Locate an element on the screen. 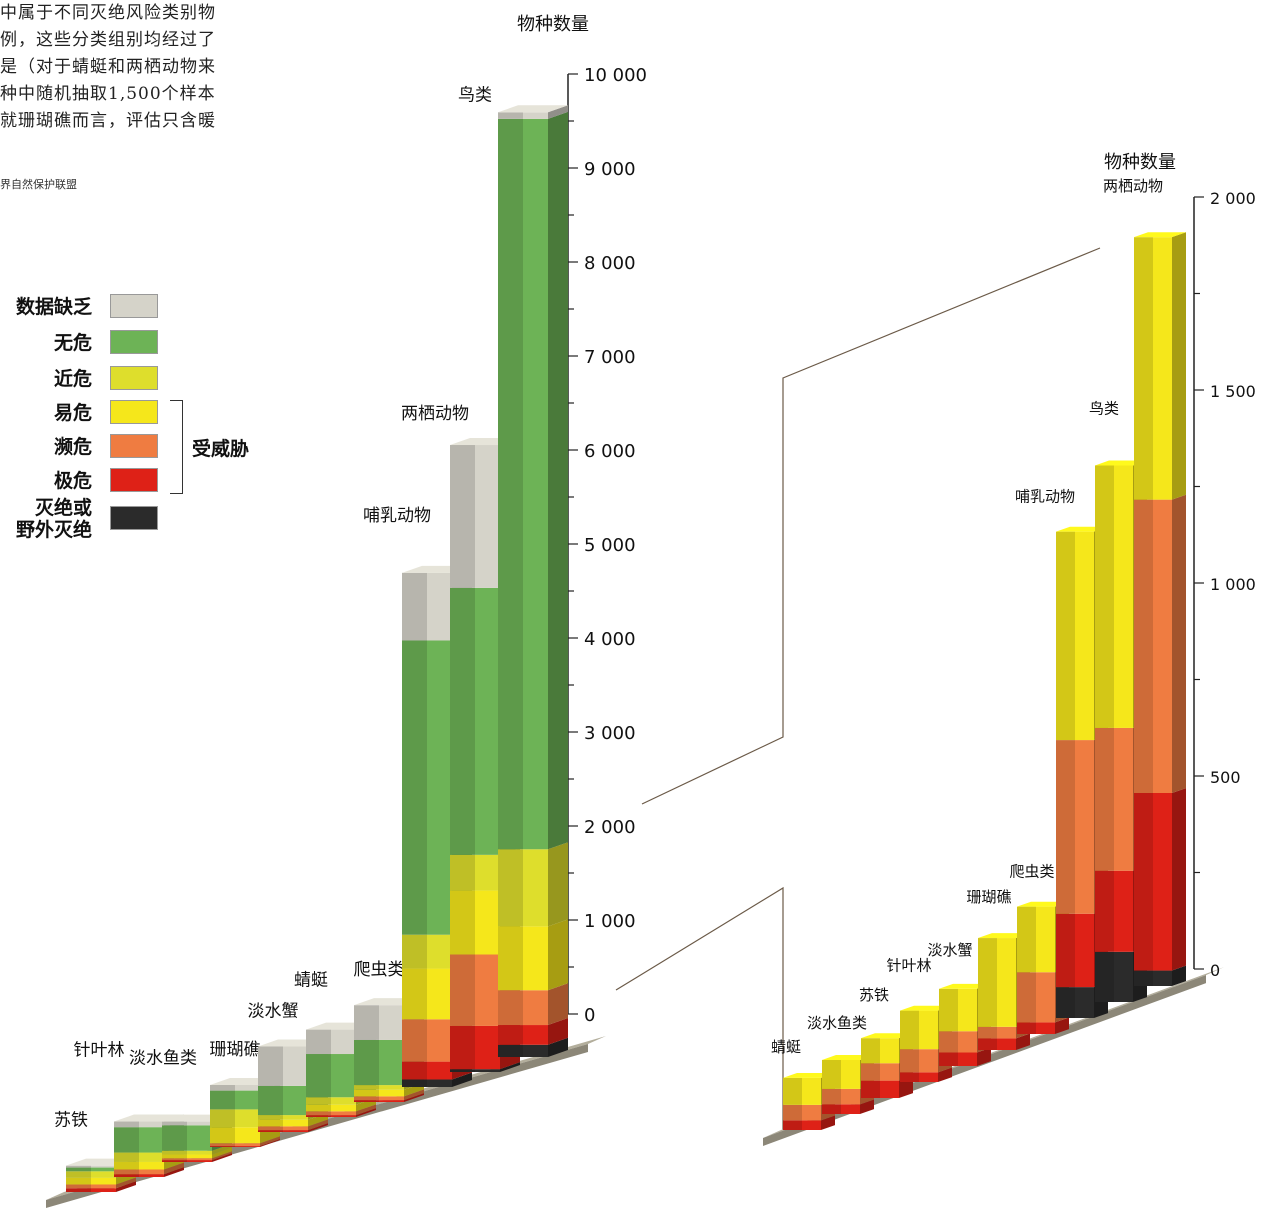 Image resolution: width=1266 pixels, height=1217 pixels. legend-label: 极危 is located at coordinates (72, 481).